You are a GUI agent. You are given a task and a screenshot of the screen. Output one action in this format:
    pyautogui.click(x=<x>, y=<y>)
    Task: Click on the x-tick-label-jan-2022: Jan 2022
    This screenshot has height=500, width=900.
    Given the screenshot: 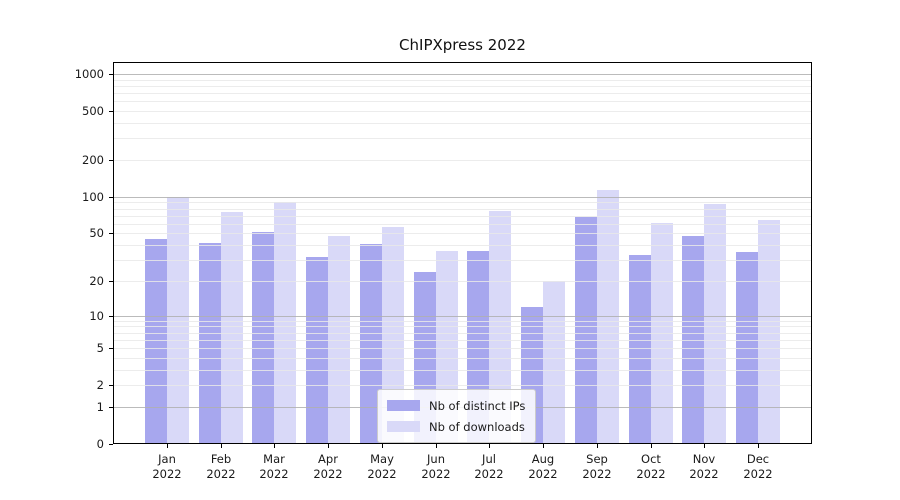 What is the action you would take?
    pyautogui.click(x=167, y=466)
    